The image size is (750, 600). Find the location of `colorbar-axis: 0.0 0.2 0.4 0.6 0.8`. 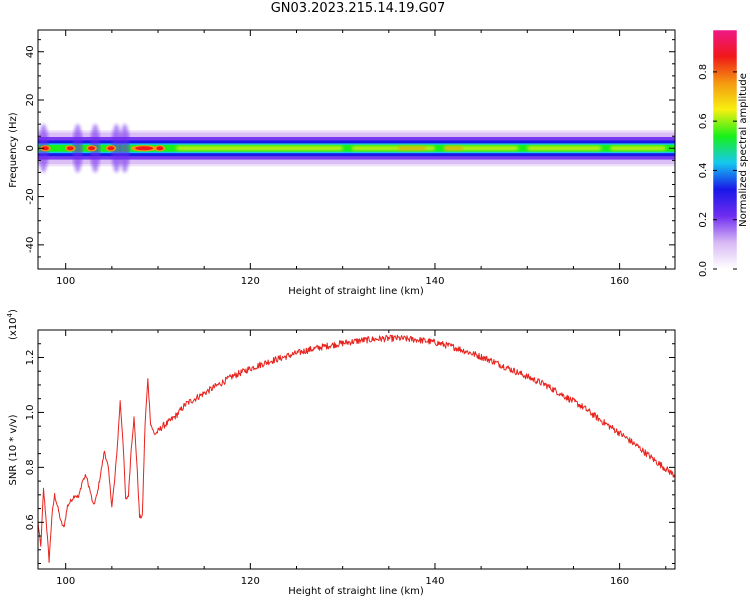

colorbar-axis: 0.0 0.2 0.4 0.6 0.8 is located at coordinates (717, 170).